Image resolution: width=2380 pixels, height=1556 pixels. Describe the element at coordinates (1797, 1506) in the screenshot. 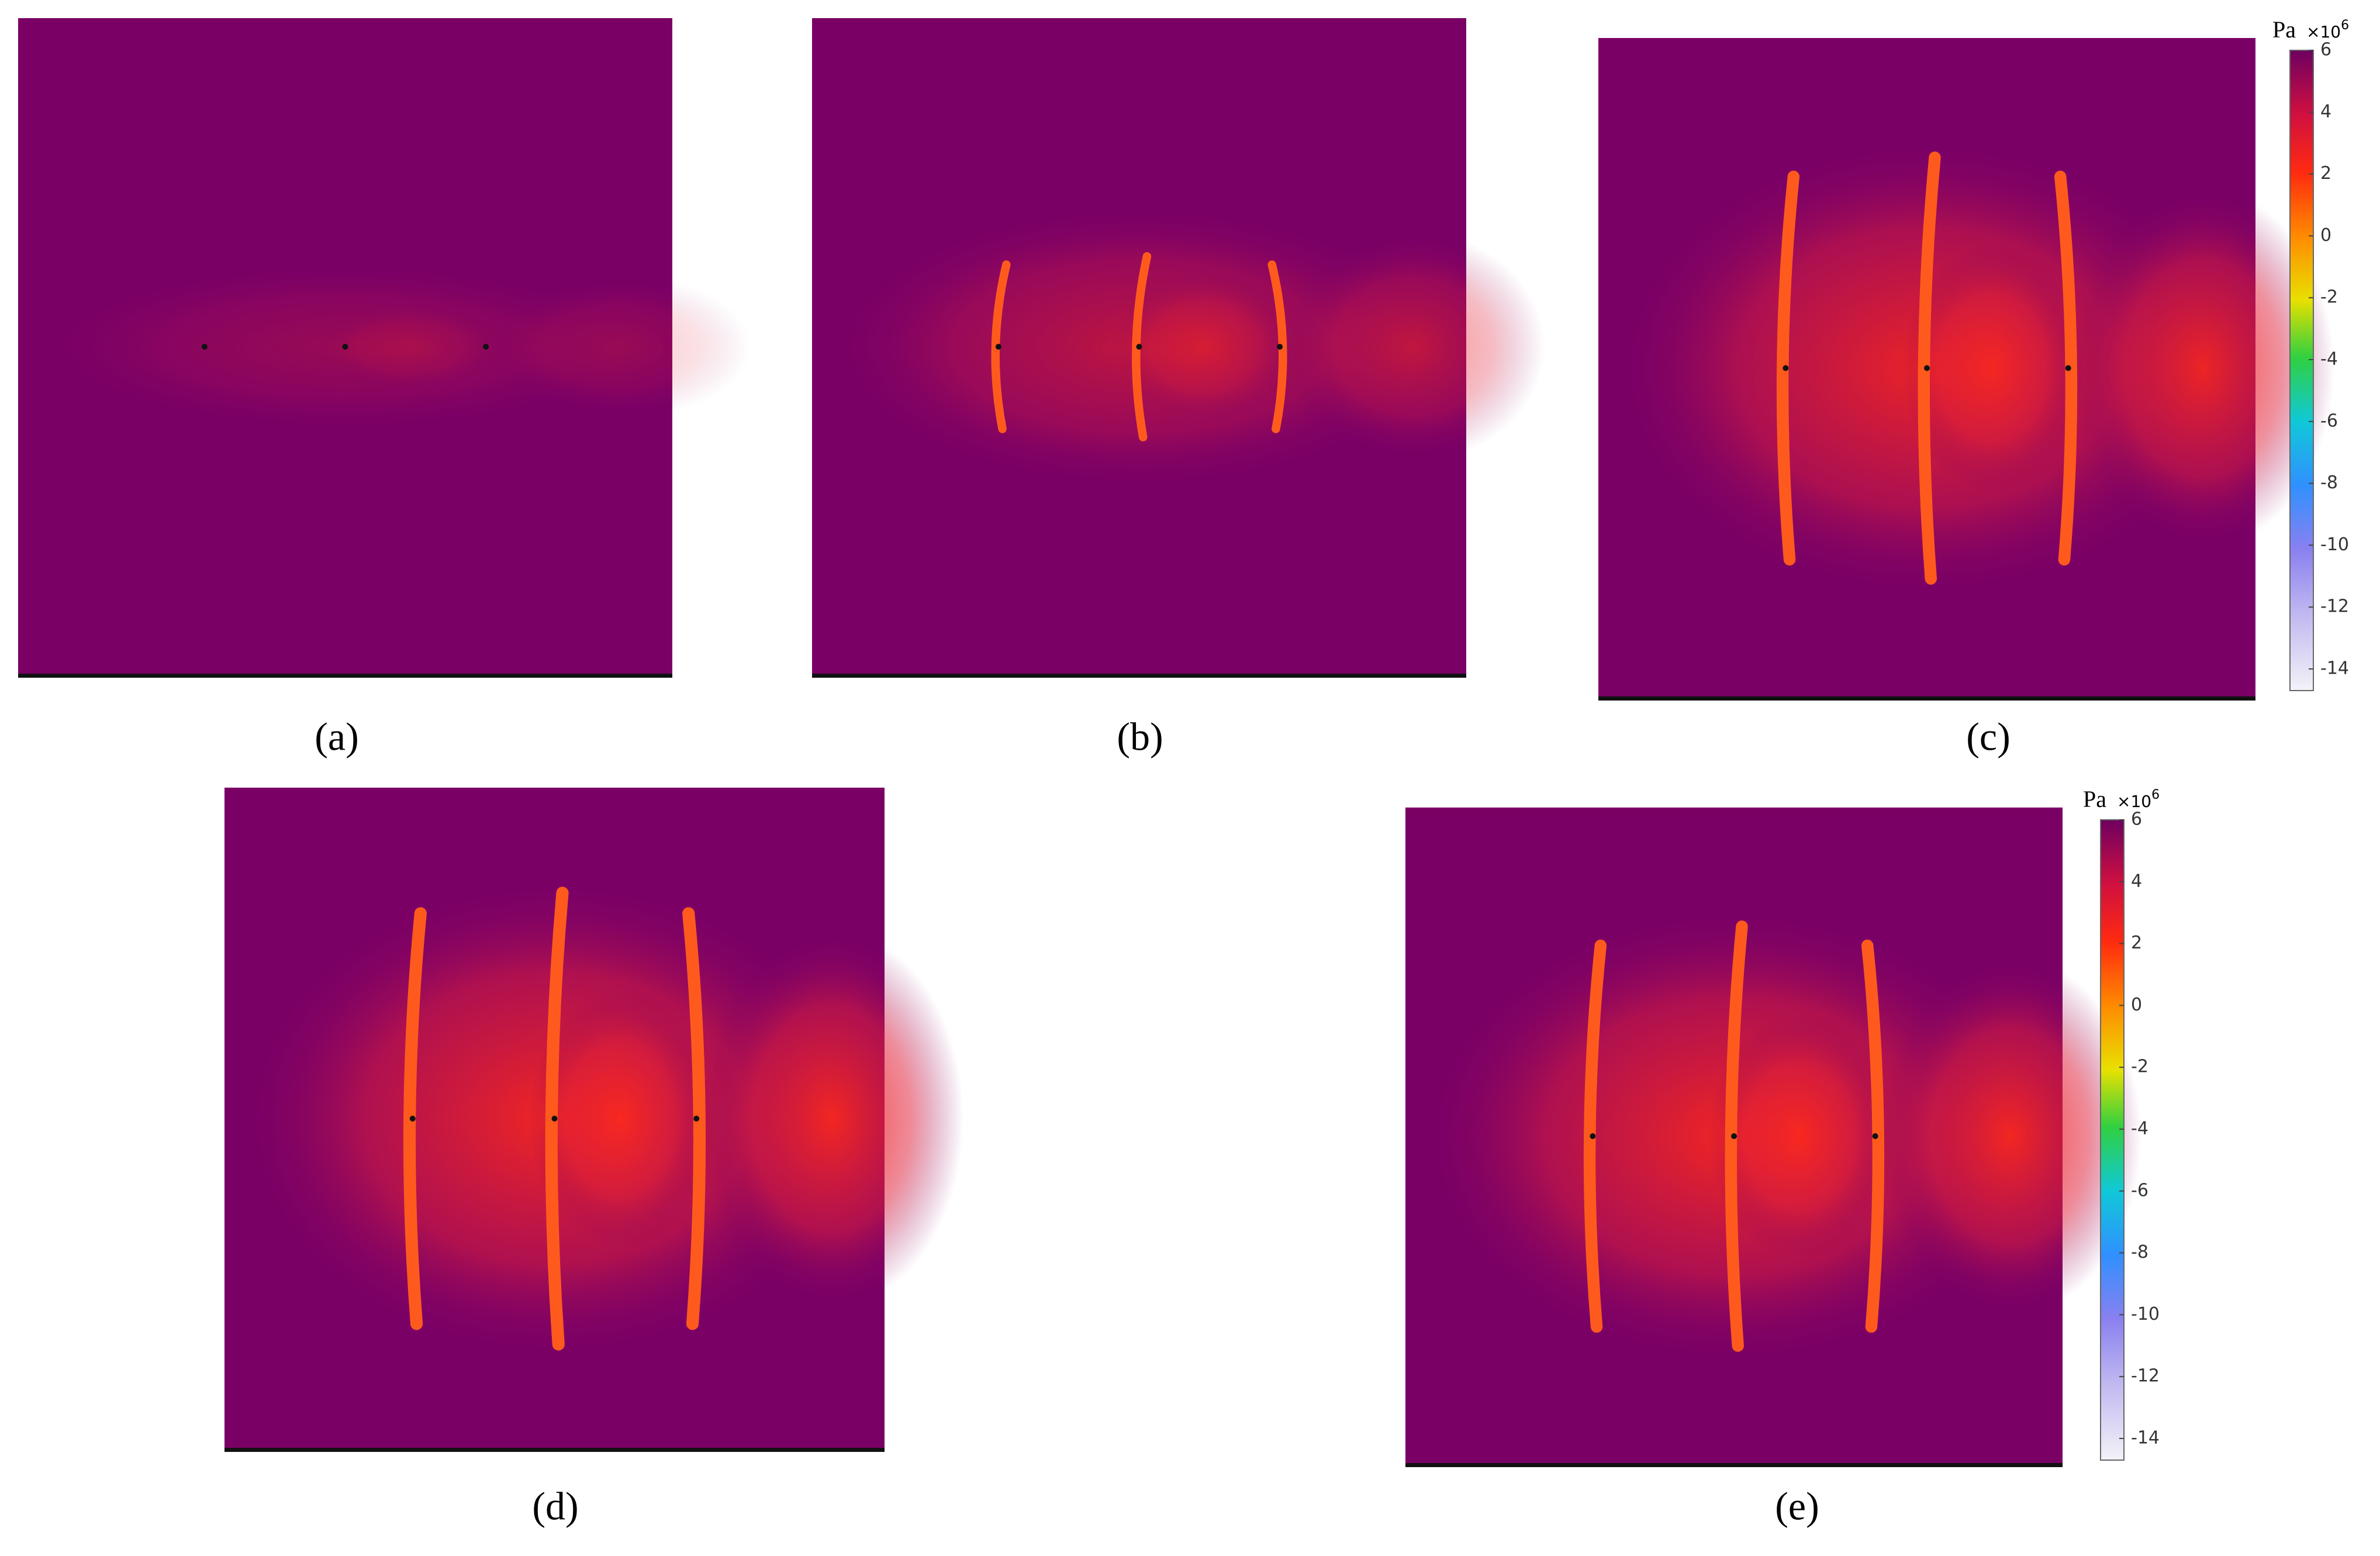

I see `panel-caption: (e)` at that location.